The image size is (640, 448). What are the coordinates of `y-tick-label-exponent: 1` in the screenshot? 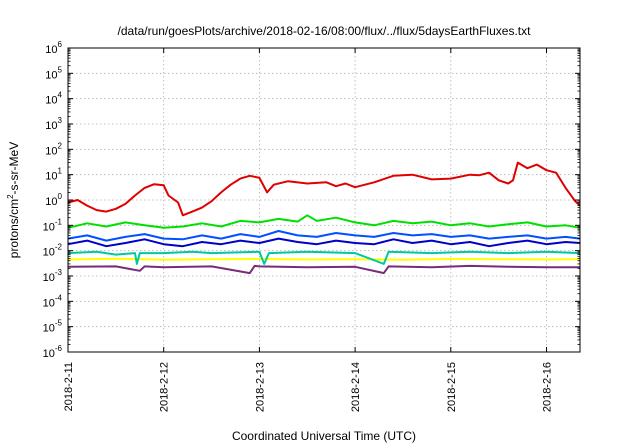 It's located at (60, 171).